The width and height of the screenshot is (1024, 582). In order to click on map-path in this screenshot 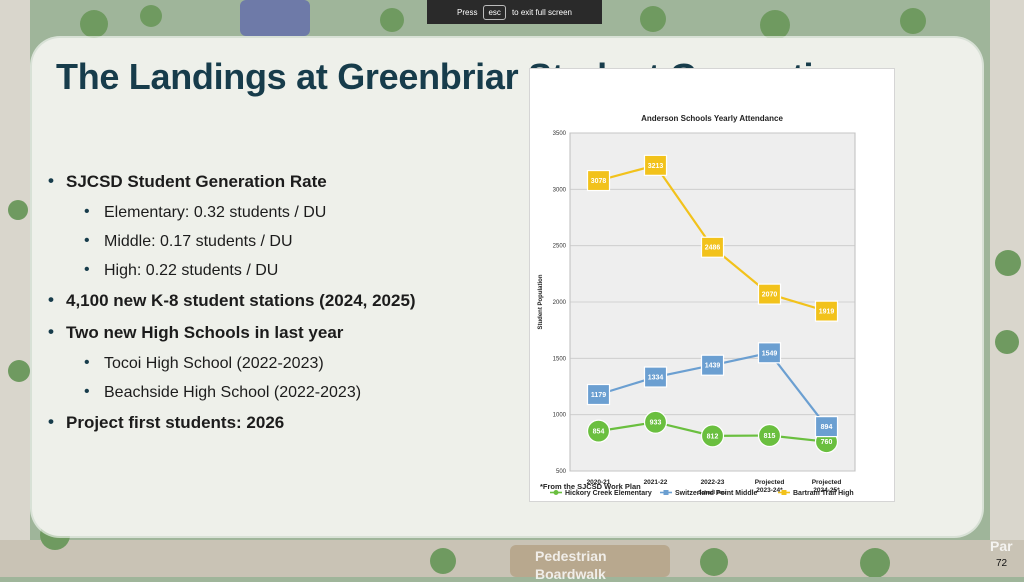, I will do `click(590, 561)`.